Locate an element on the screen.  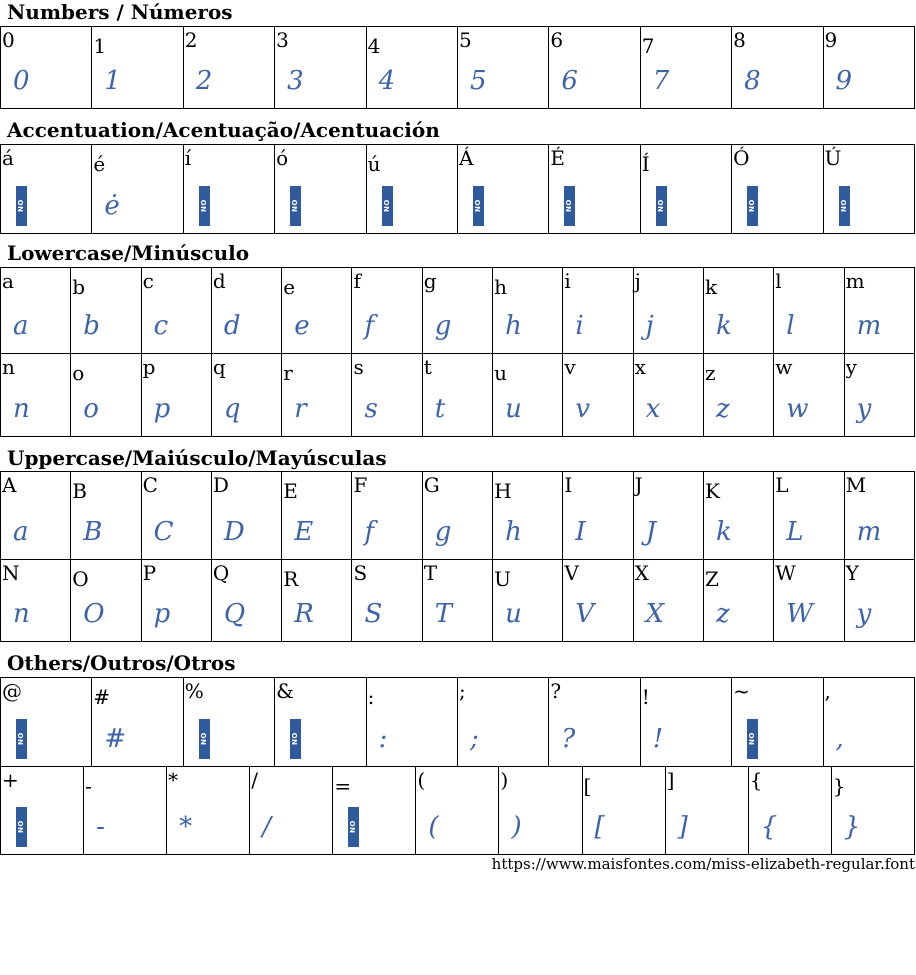
character-label: / is located at coordinates (254, 780).